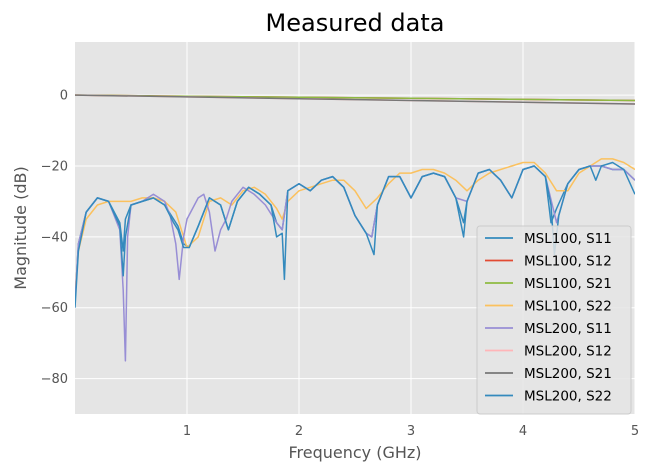 Image resolution: width=652 pixels, height=473 pixels. Describe the element at coordinates (187, 431) in the screenshot. I see `x-tick-label: 1` at that location.